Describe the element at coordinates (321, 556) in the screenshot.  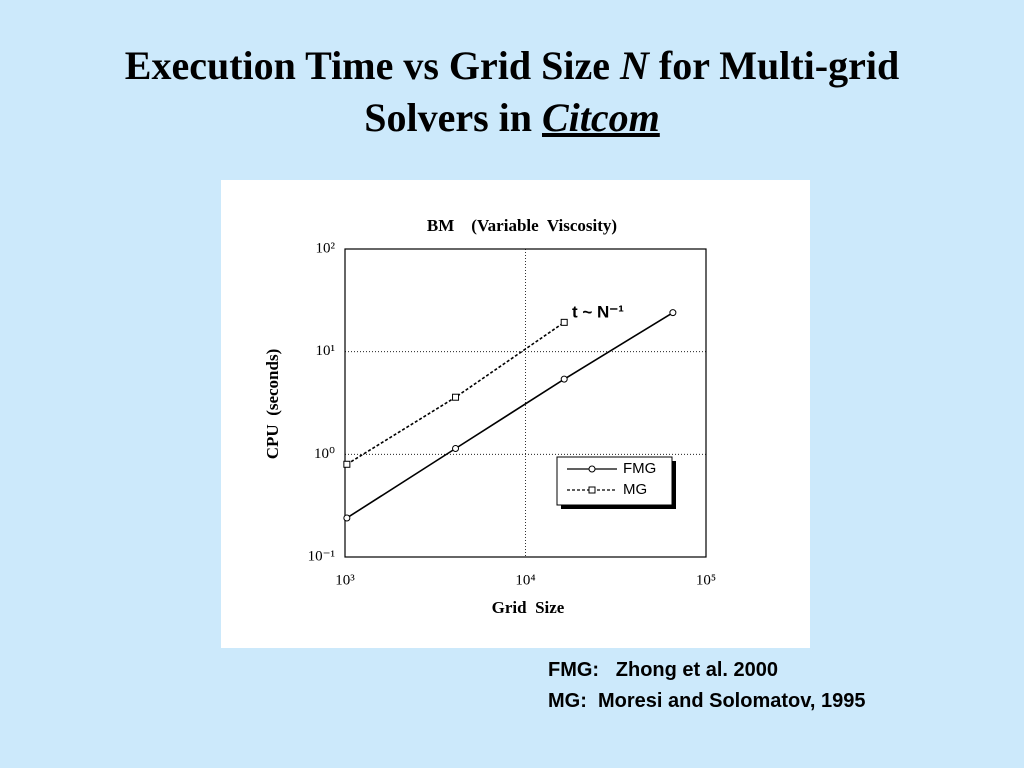
I see `y-tick-label: 10⁻¹` at that location.